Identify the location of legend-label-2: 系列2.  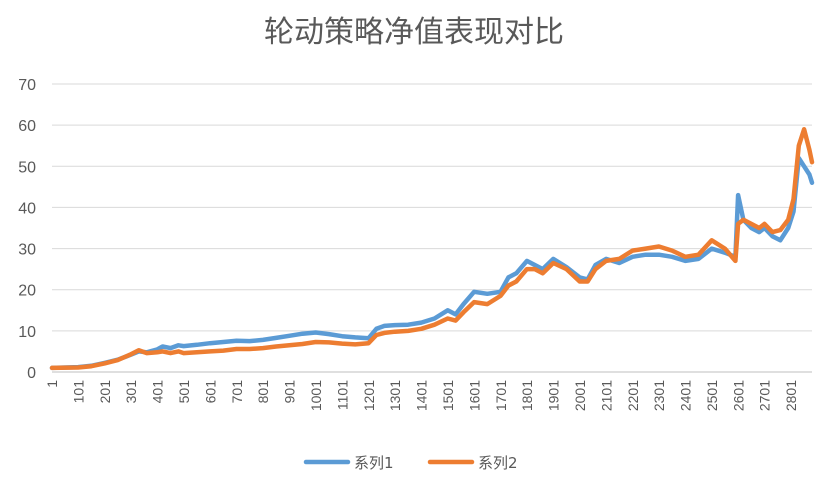
(498, 463).